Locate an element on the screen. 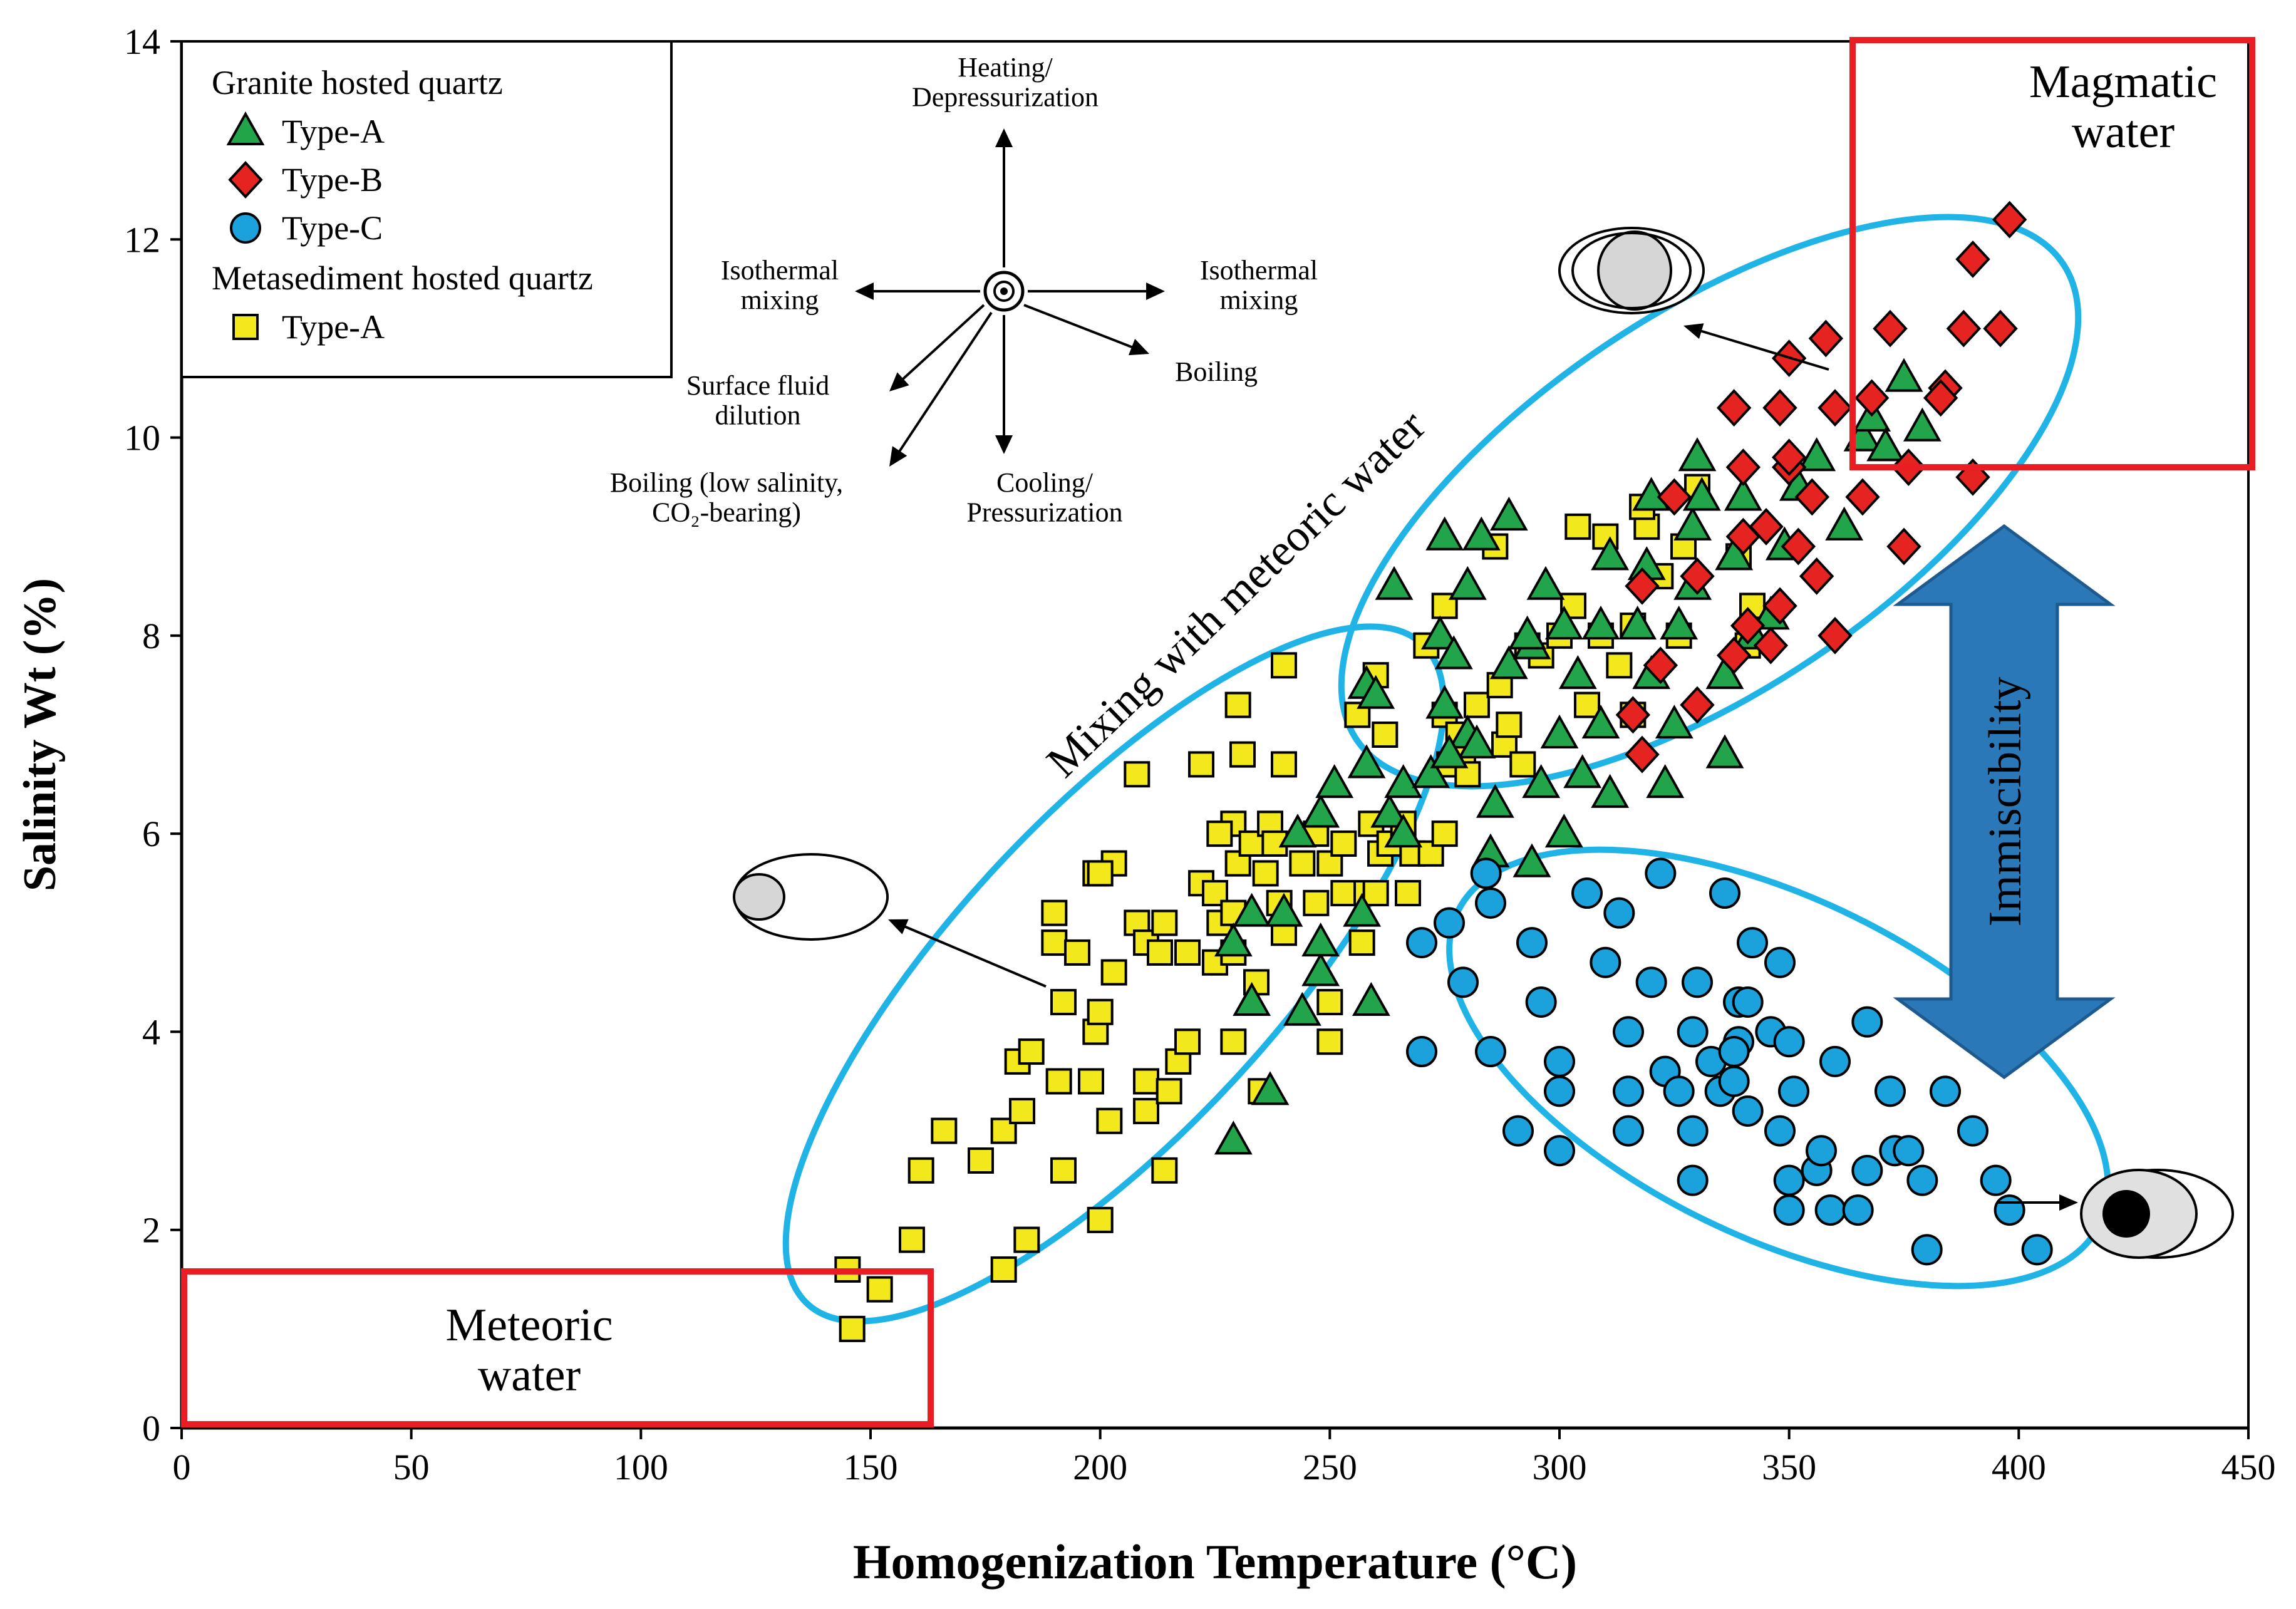  immiscibility-label: Immiscibility is located at coordinates (2005, 802).